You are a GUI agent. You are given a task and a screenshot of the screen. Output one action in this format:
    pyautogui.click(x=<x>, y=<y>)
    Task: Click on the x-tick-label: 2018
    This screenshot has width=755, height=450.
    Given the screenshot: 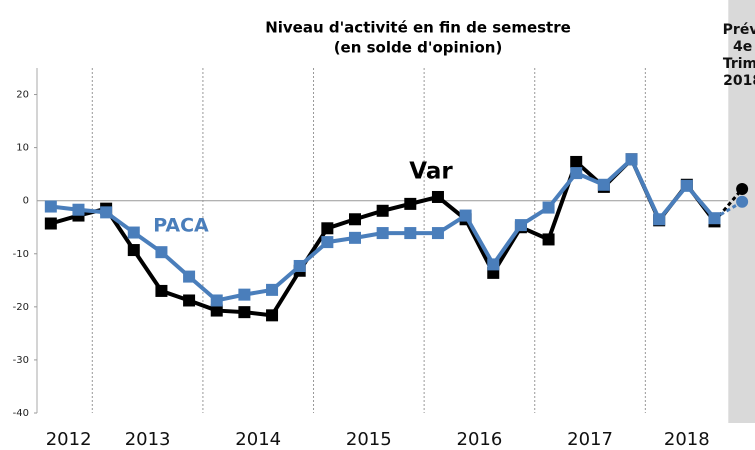 What is the action you would take?
    pyautogui.click(x=687, y=439)
    